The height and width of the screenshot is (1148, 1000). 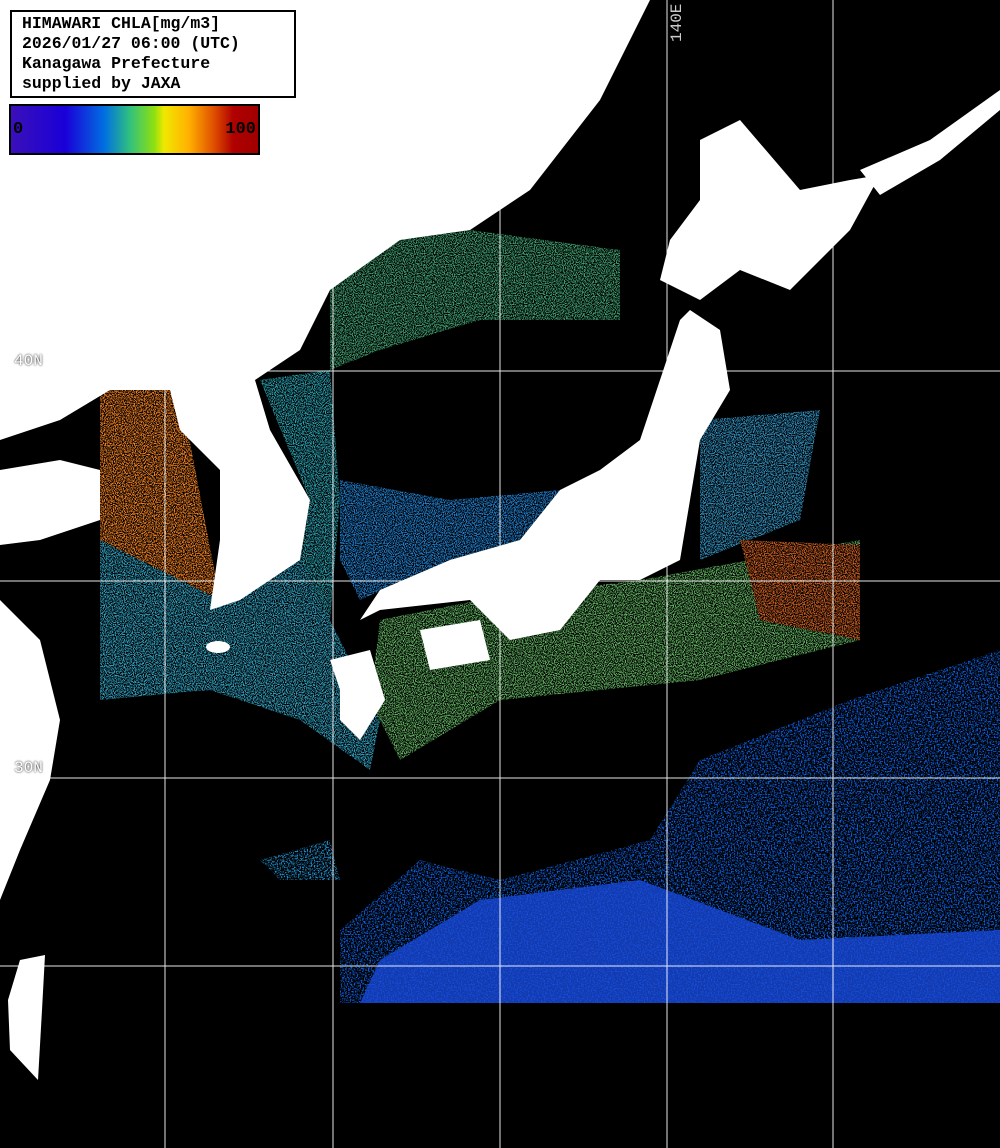 I want to click on land-jeju, so click(x=218, y=647).